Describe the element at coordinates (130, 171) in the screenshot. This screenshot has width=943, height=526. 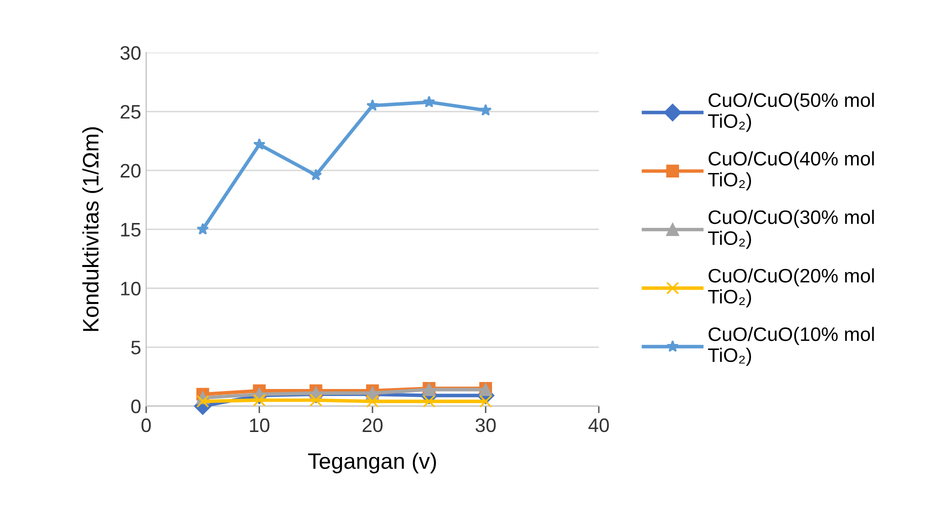
I see `y-tick-label: 20` at that location.